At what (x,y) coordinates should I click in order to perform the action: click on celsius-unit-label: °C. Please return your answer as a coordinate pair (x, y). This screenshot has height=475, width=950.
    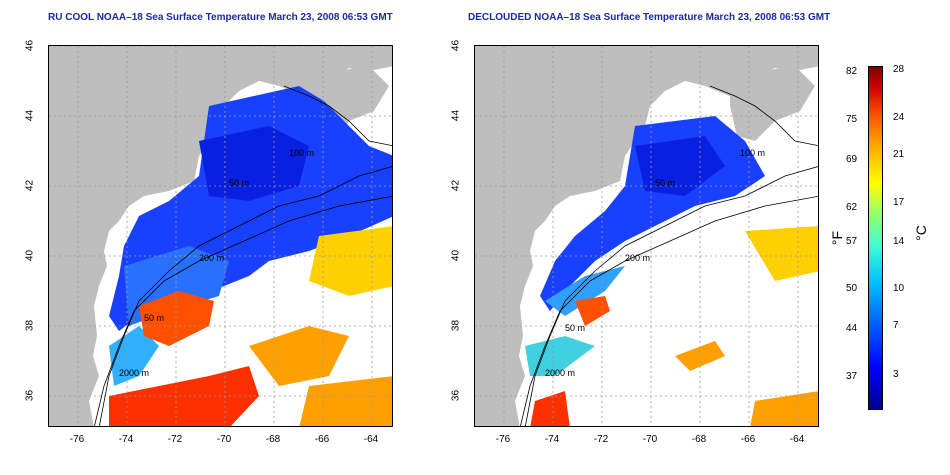
    Looking at the image, I should click on (920, 233).